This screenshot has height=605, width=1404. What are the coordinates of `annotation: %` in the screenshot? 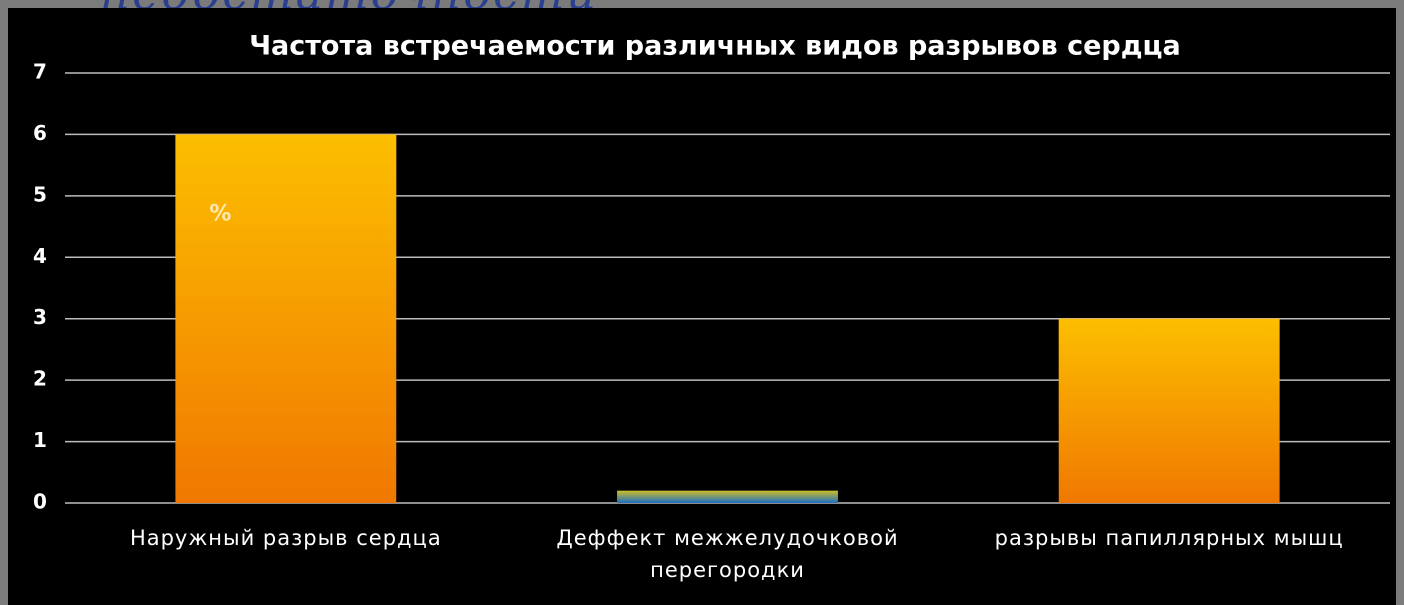 It's located at (220, 213).